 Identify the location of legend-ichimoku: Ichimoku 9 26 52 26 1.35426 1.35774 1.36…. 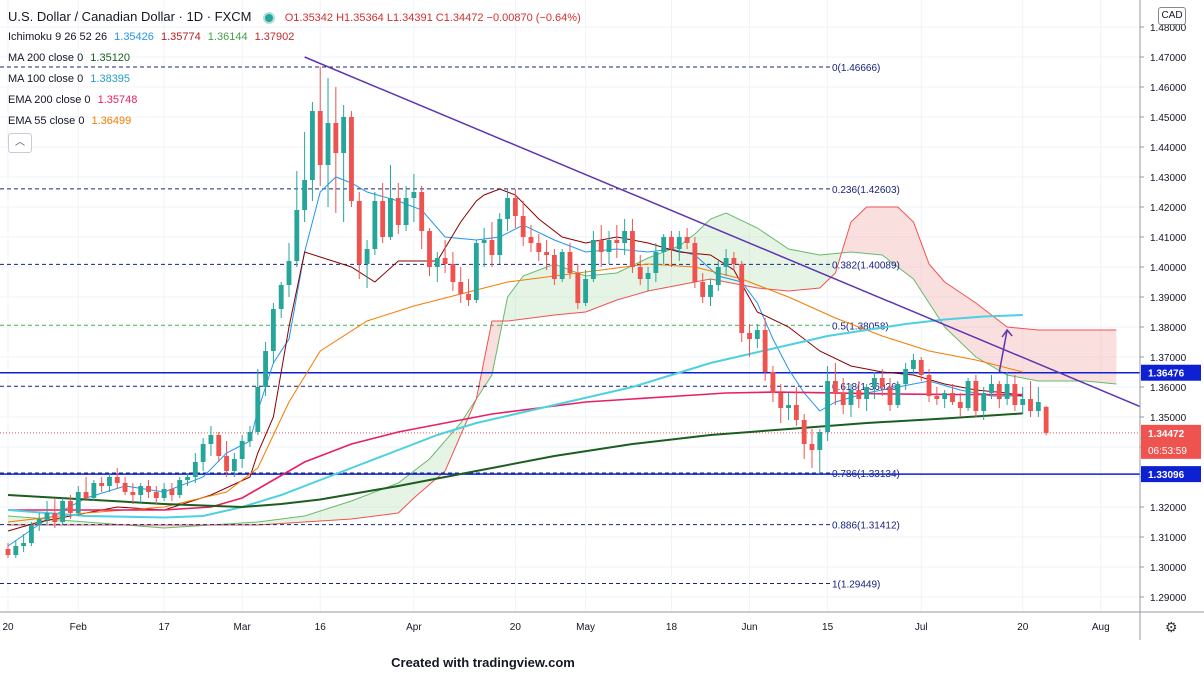
(294, 37).